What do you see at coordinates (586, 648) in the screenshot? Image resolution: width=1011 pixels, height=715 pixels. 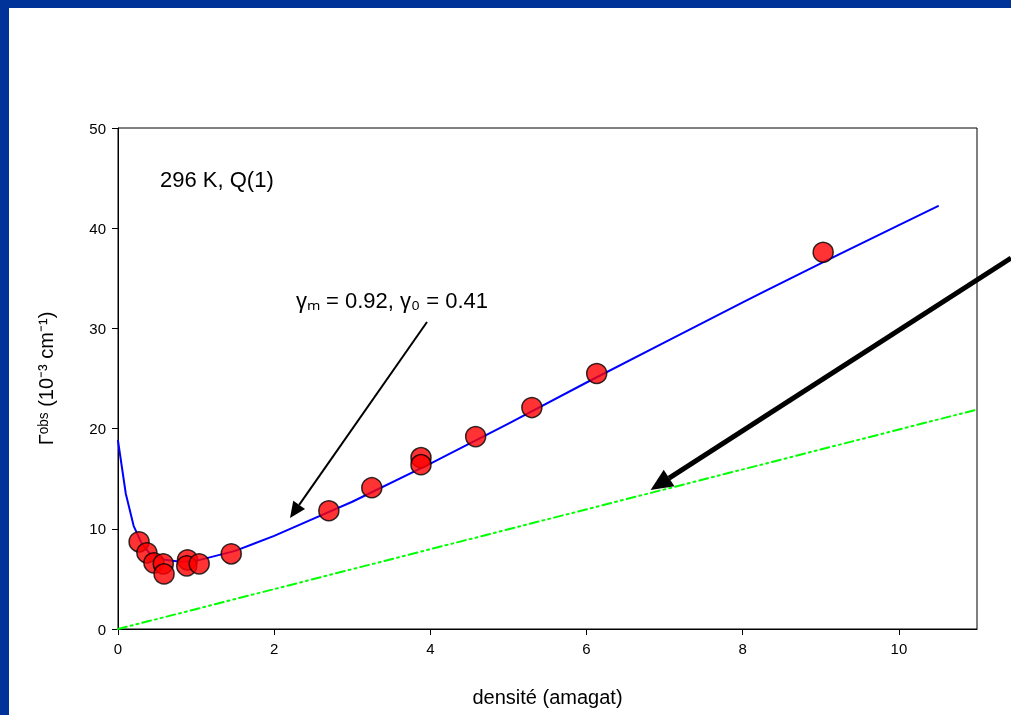 I see `x-tick-label: 6` at bounding box center [586, 648].